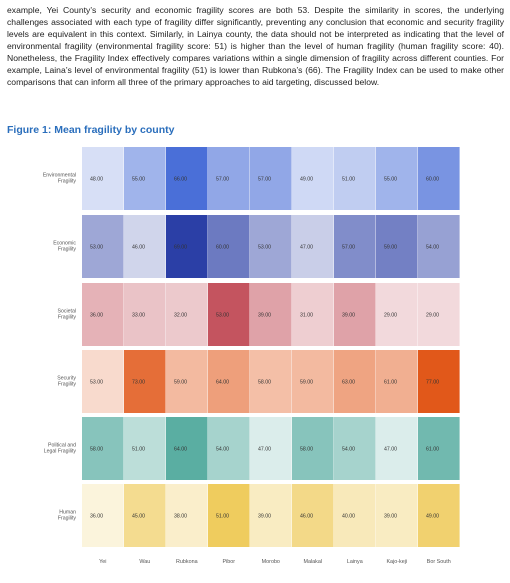 The height and width of the screenshot is (583, 510). Describe the element at coordinates (271, 562) in the screenshot. I see `column-label: Morobo` at that location.